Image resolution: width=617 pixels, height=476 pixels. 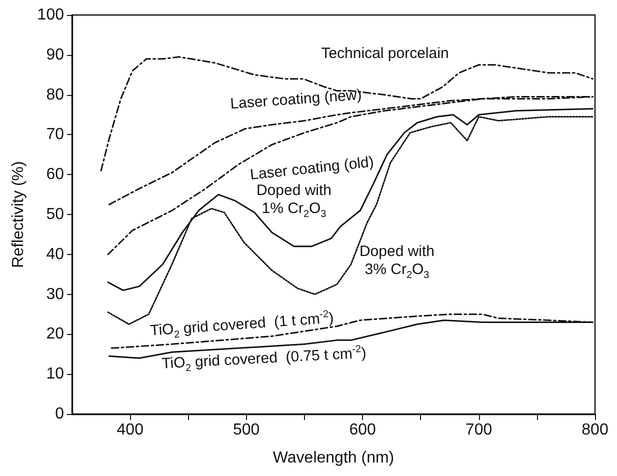 I want to click on series-label: Doped with 1% Cr$_{2}$O$_{3}$, so click(x=294, y=201).